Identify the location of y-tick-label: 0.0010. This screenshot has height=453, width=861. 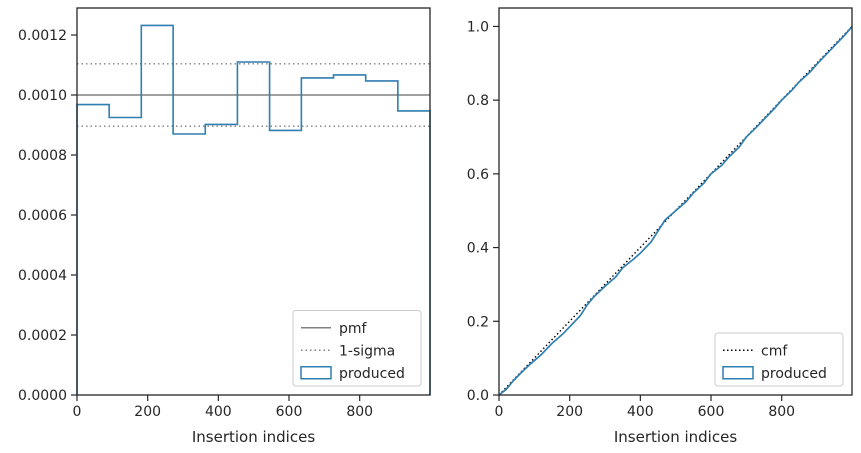
(42, 96).